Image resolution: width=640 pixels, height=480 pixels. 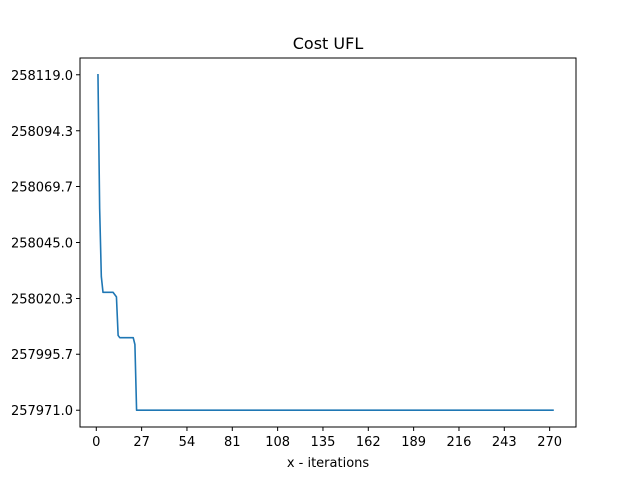 What do you see at coordinates (323, 442) in the screenshot?
I see `x-tick-label: 135` at bounding box center [323, 442].